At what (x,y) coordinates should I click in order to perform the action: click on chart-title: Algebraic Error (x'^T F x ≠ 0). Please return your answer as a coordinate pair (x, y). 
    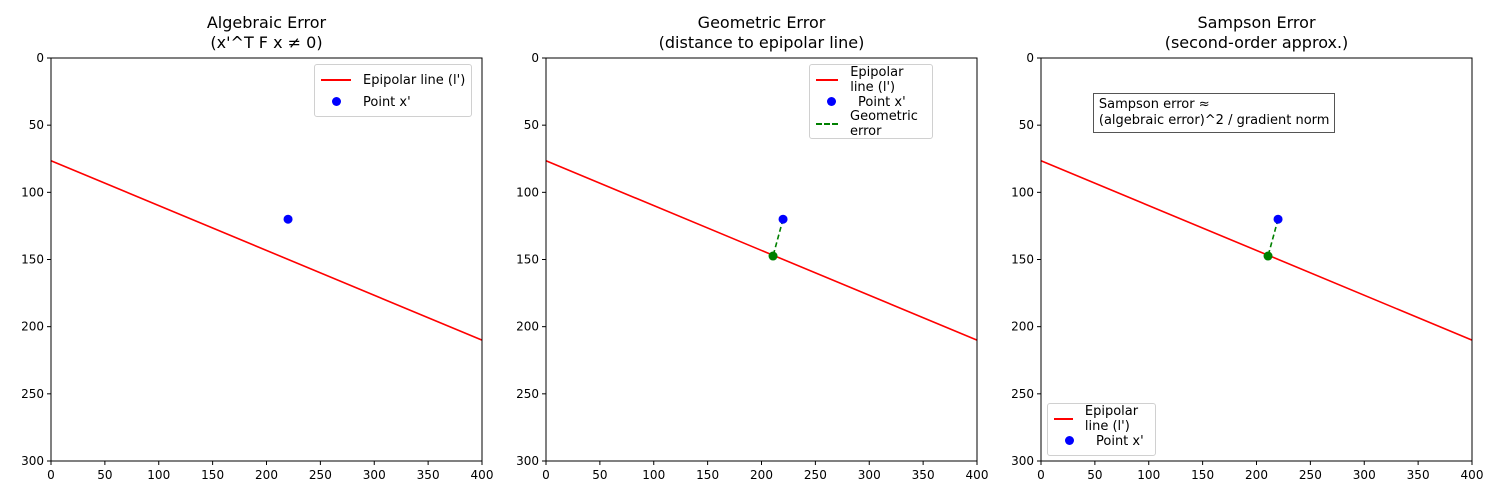
    Looking at the image, I should click on (266, 32).